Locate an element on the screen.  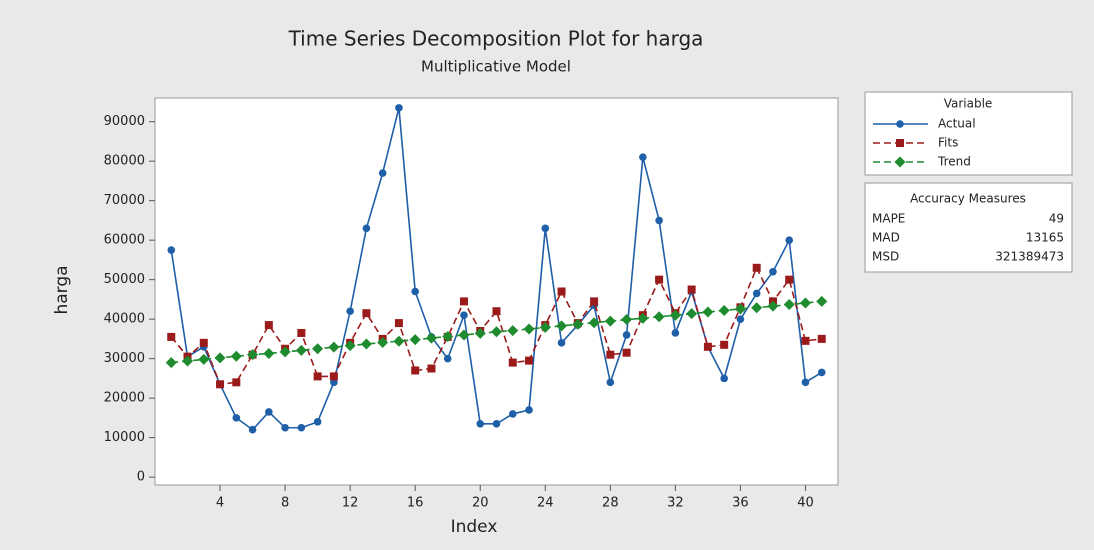
legend-label: Fits is located at coordinates (948, 143).